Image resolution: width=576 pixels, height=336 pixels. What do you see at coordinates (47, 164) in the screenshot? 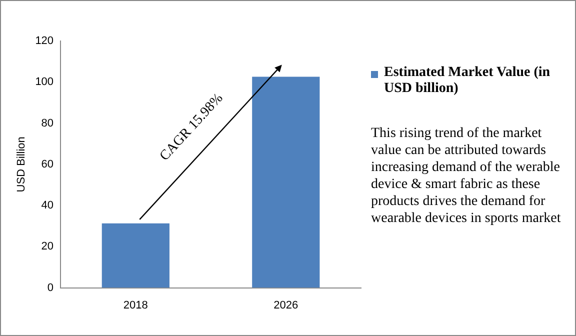
I see `y-tick-label: 60` at bounding box center [47, 164].